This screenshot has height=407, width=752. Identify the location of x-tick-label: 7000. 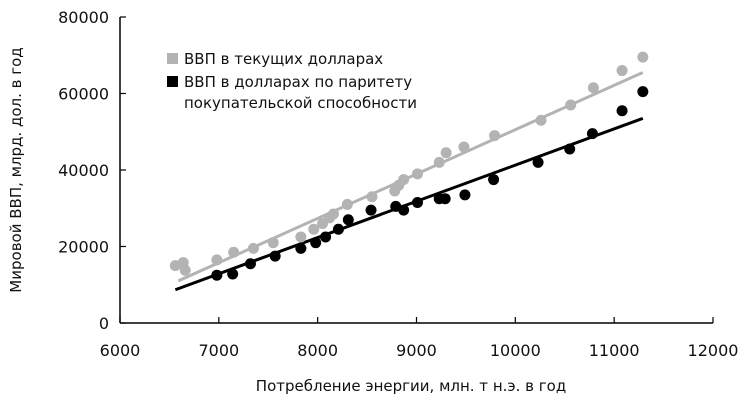
(218, 350).